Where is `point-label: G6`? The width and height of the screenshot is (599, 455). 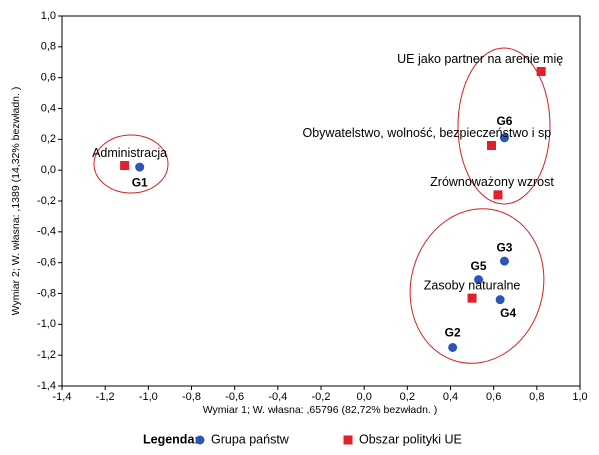 point-label: G6 is located at coordinates (504, 121).